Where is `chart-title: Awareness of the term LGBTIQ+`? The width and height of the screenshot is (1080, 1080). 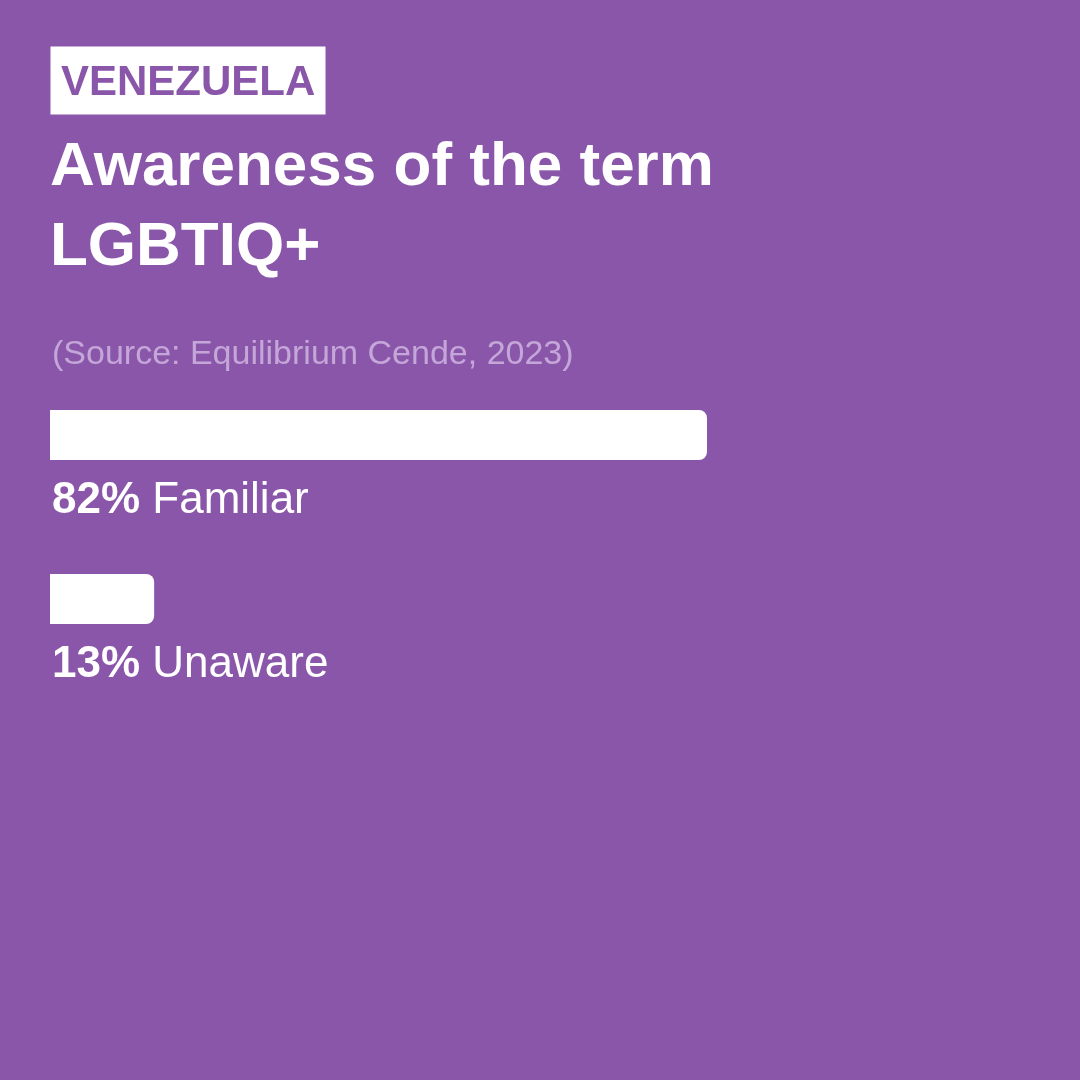
chart-title: Awareness of the term LGBTIQ+ is located at coordinates (382, 203).